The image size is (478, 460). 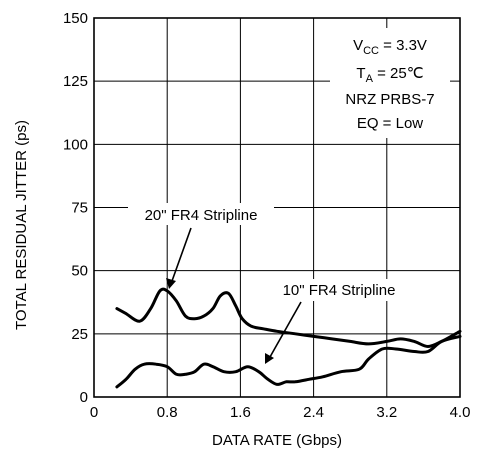 I want to click on y-axis-title: TOTAL RESIDUAL JITTER (ps), so click(x=21, y=225).